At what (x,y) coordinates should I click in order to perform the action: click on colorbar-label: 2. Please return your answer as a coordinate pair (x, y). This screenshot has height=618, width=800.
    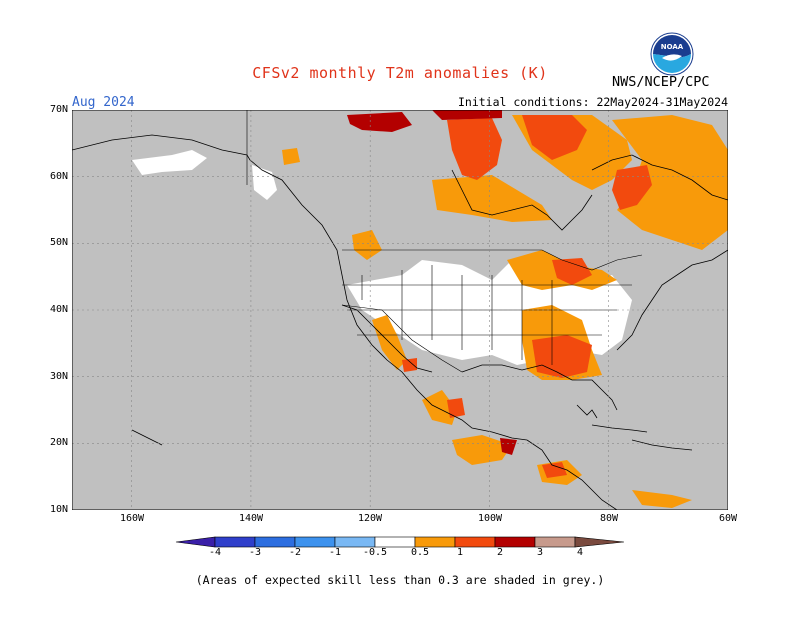
    Looking at the image, I should click on (500, 552).